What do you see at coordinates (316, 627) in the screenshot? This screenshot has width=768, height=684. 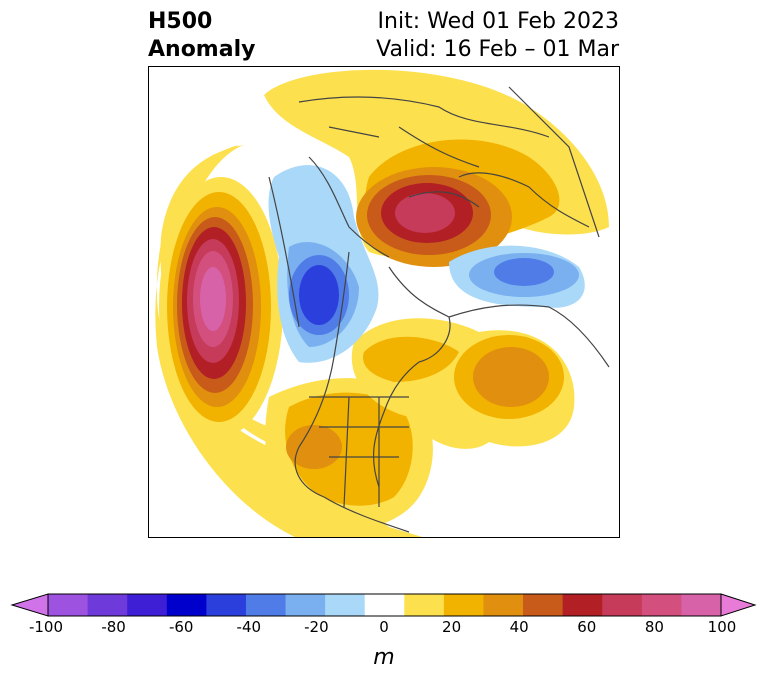 I see `colorbar-tick-label: -20` at bounding box center [316, 627].